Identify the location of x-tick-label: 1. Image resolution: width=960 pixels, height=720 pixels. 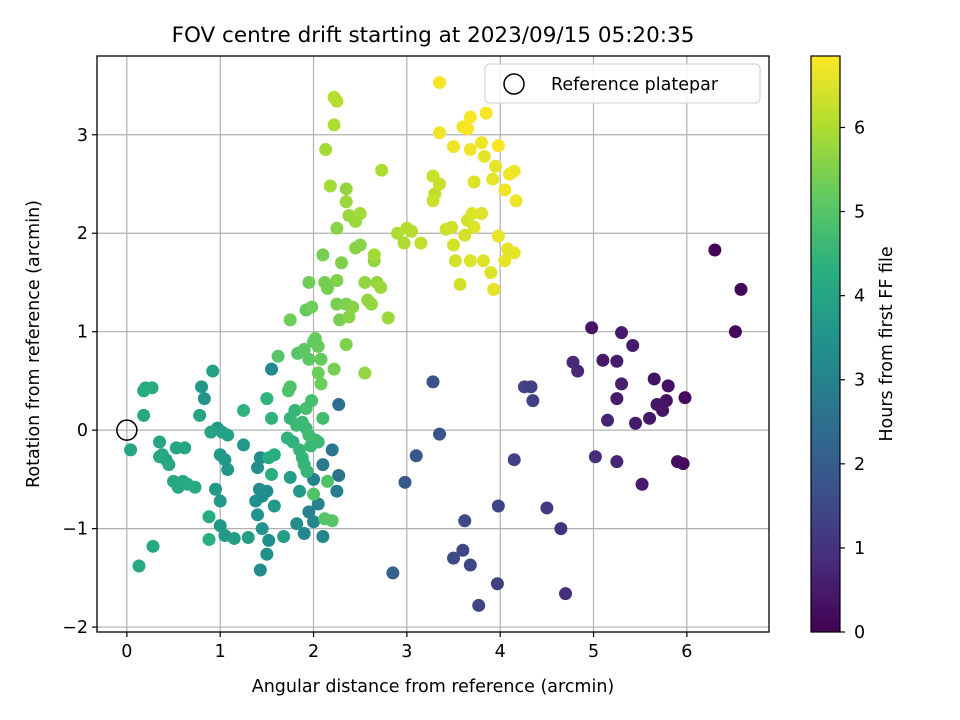
(220, 652).